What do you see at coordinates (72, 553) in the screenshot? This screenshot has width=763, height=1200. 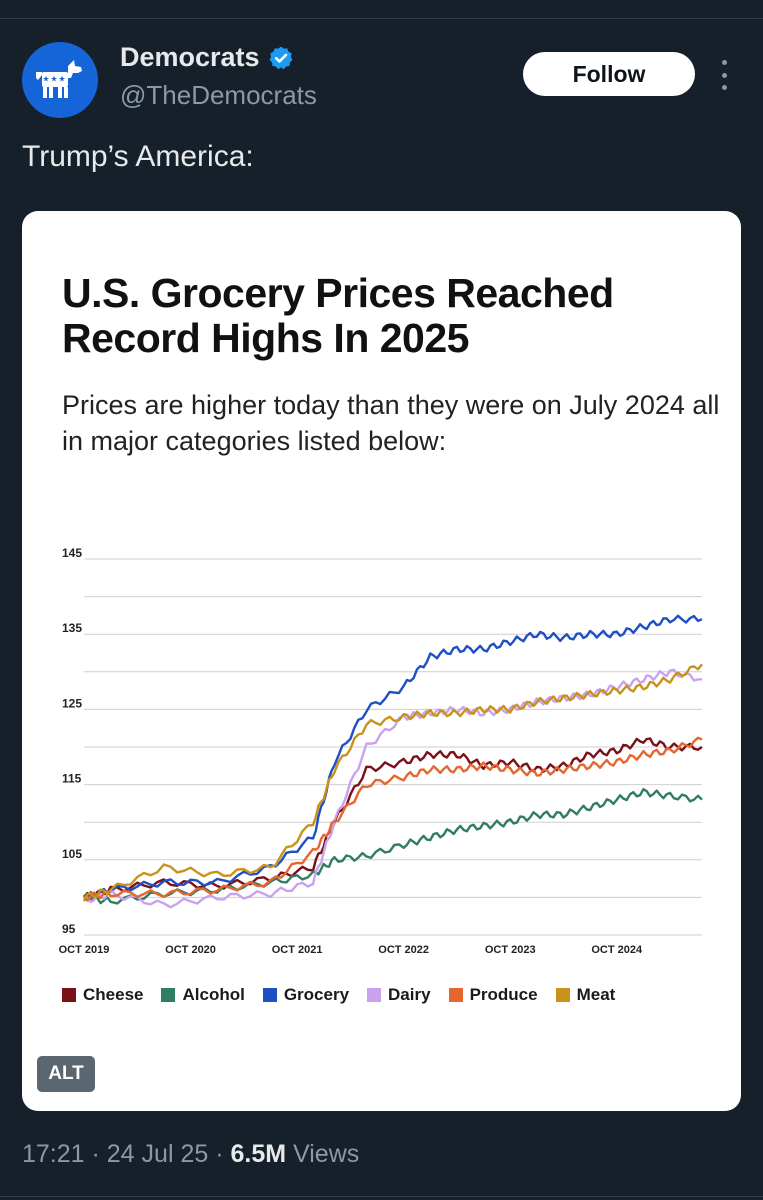 I see `y-tick-label: 145` at bounding box center [72, 553].